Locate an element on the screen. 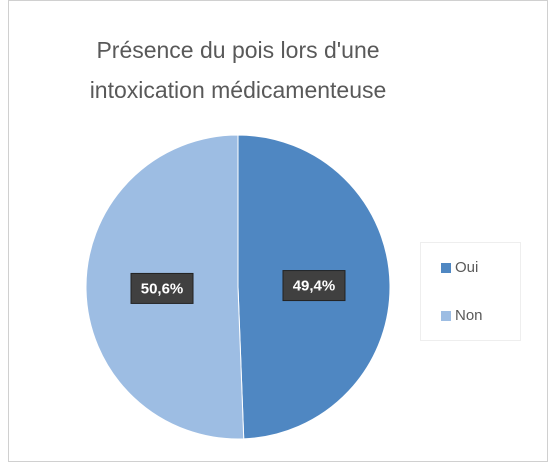 The height and width of the screenshot is (464, 550). data-label: 50,6% is located at coordinates (162, 288).